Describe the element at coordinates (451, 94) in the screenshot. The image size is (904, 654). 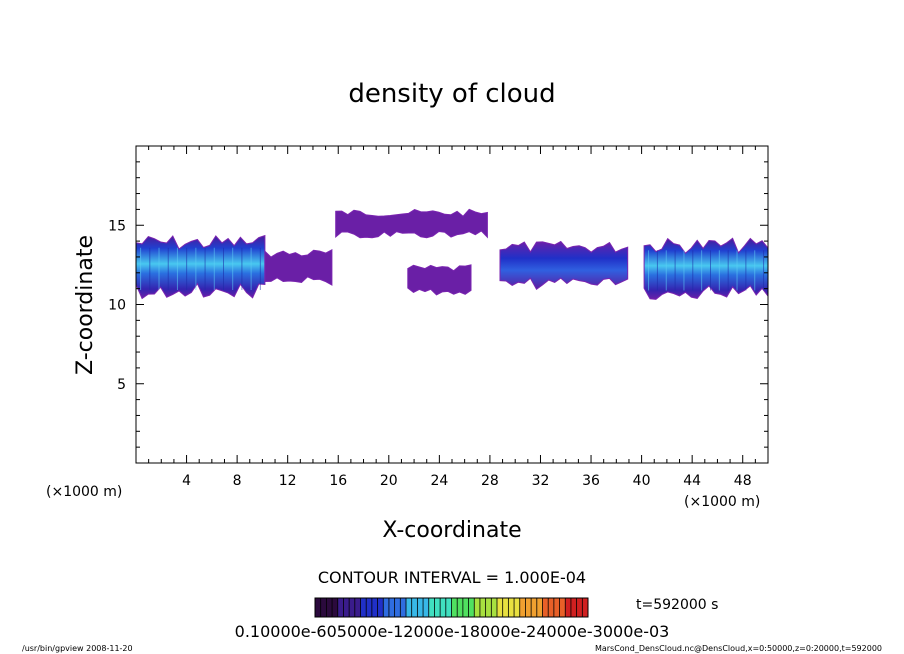
I see `chart-title: density of cloud` at that location.